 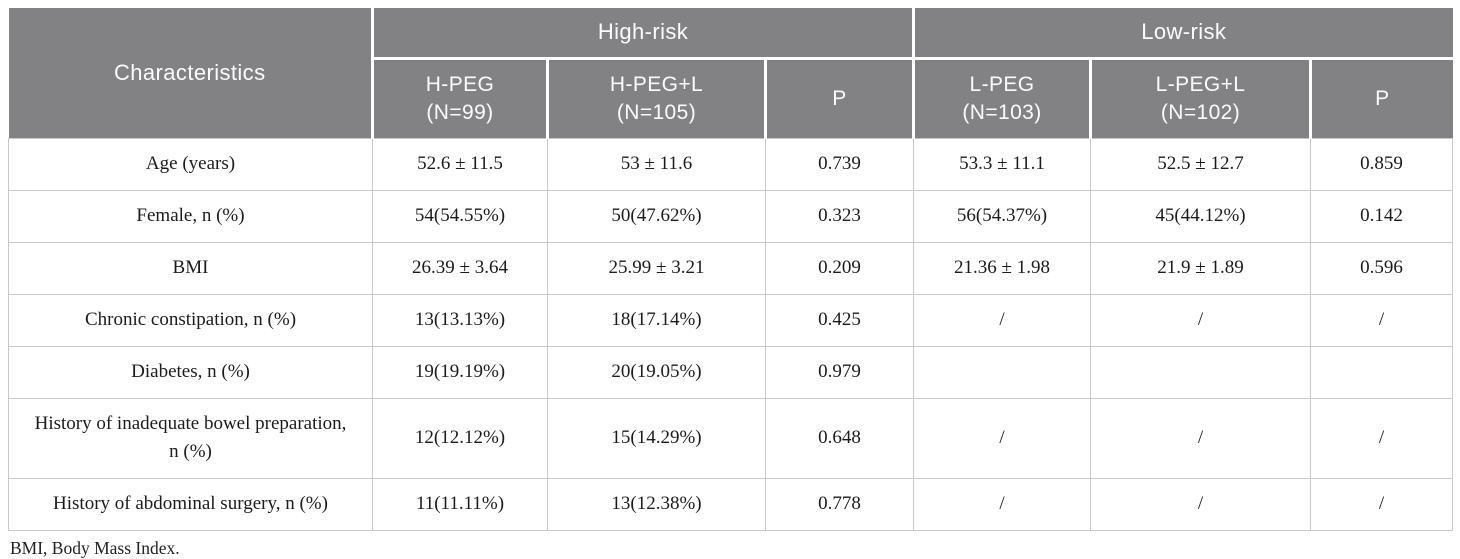 I want to click on data-cell: 11(11.11%), so click(x=460, y=504).